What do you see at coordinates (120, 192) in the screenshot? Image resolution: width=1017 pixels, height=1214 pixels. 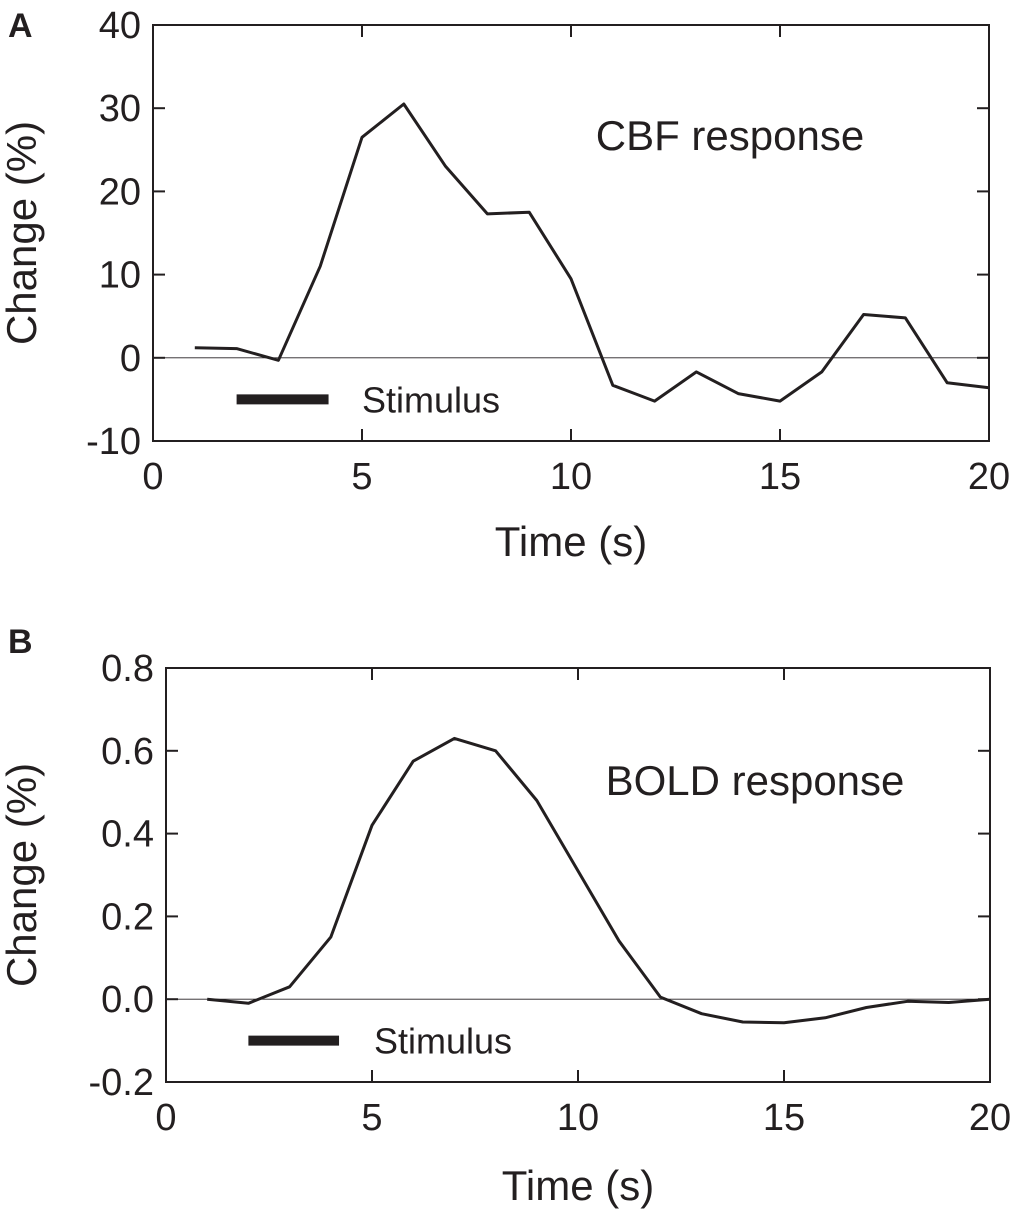 I see `y-tick-label: 20` at bounding box center [120, 192].